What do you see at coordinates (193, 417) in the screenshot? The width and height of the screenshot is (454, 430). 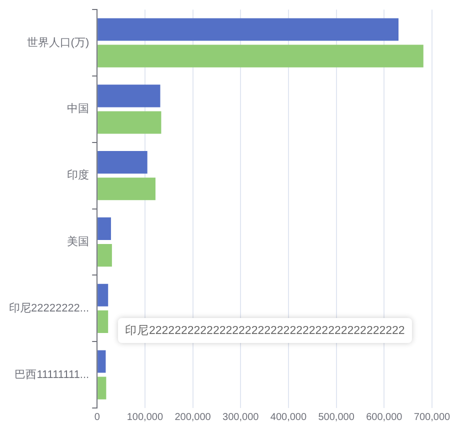 I see `x-tick-label: 200,000` at bounding box center [193, 417].